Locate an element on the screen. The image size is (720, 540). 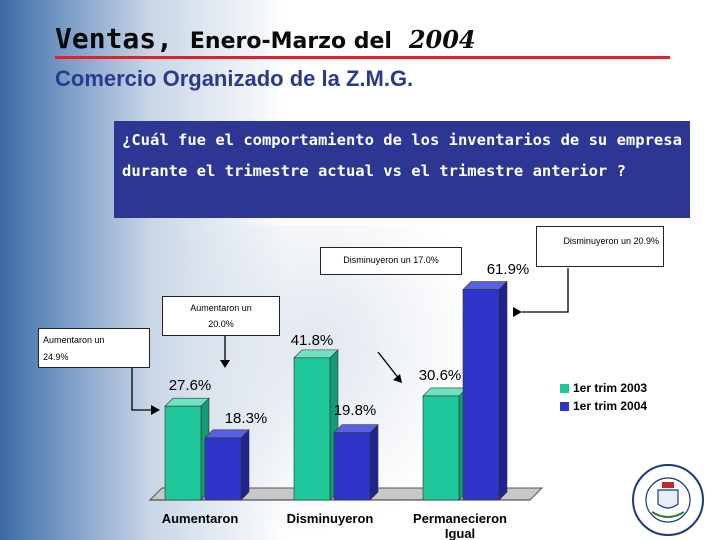
page-title: Ventas, Enero-Marzo del 2004 is located at coordinates (265, 38).